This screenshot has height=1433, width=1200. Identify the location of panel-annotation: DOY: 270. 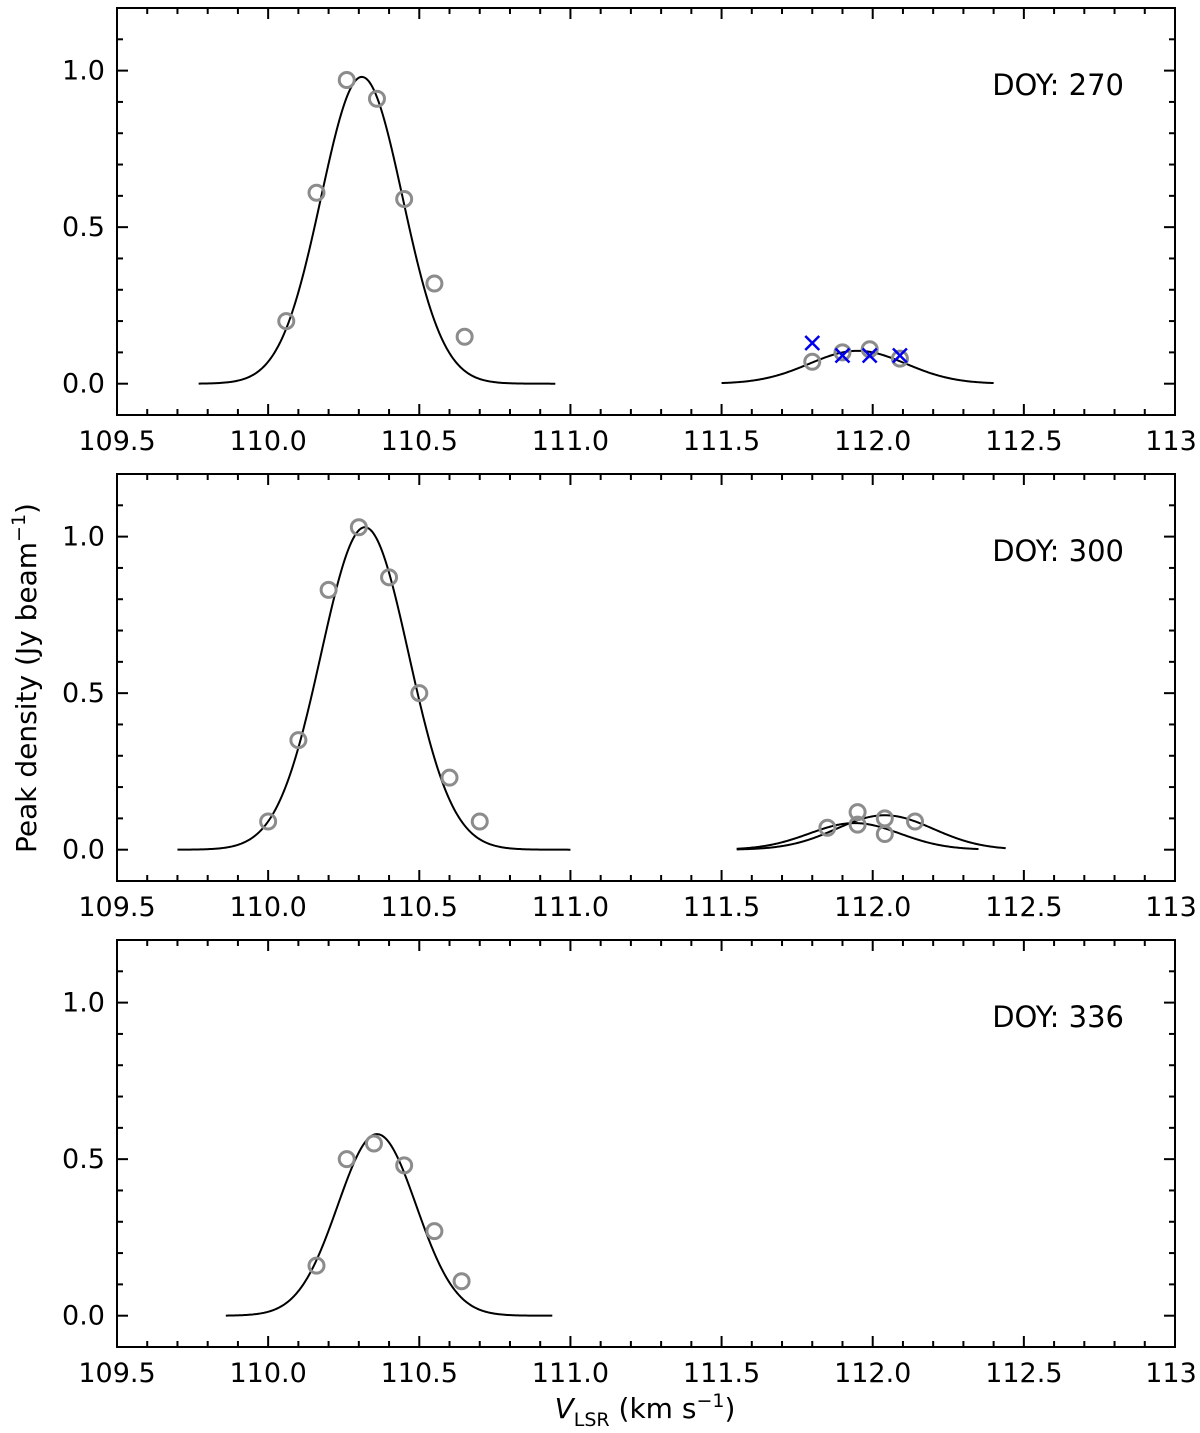
(1058, 85).